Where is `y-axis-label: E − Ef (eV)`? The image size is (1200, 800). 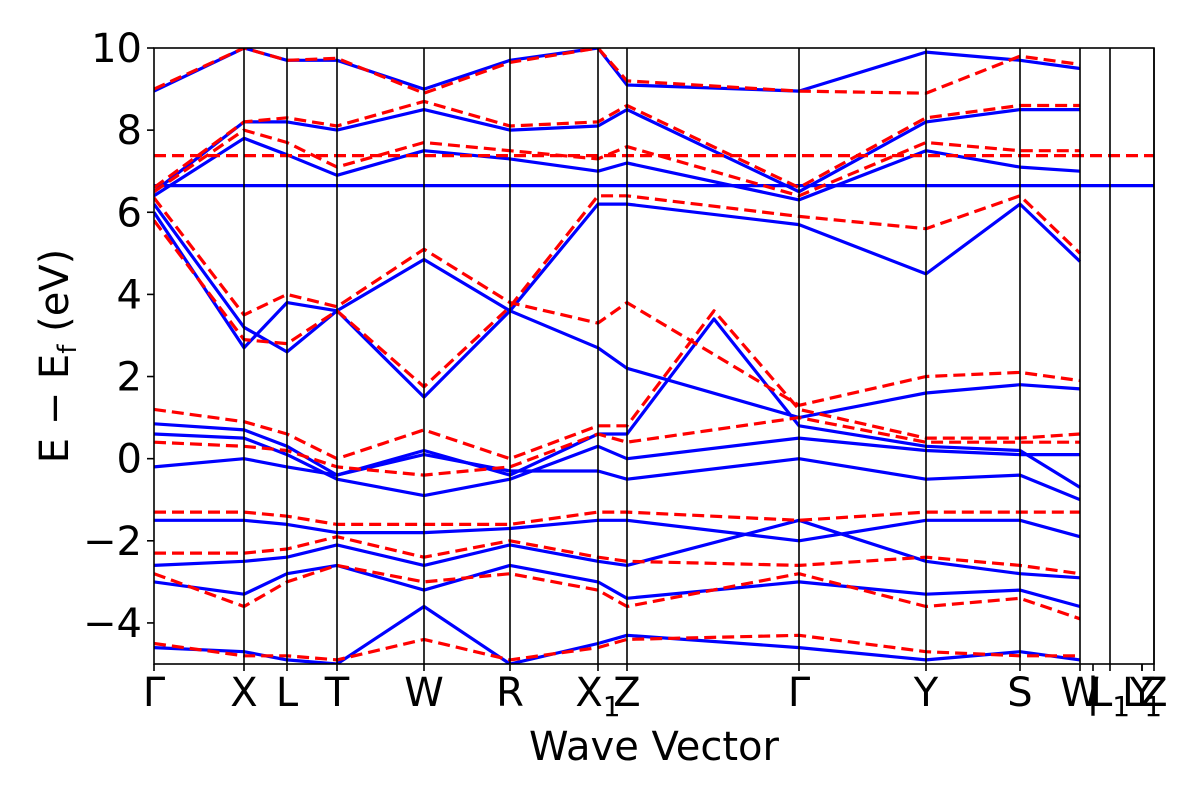
y-axis-label: E − Ef (eV) is located at coordinates (57, 356).